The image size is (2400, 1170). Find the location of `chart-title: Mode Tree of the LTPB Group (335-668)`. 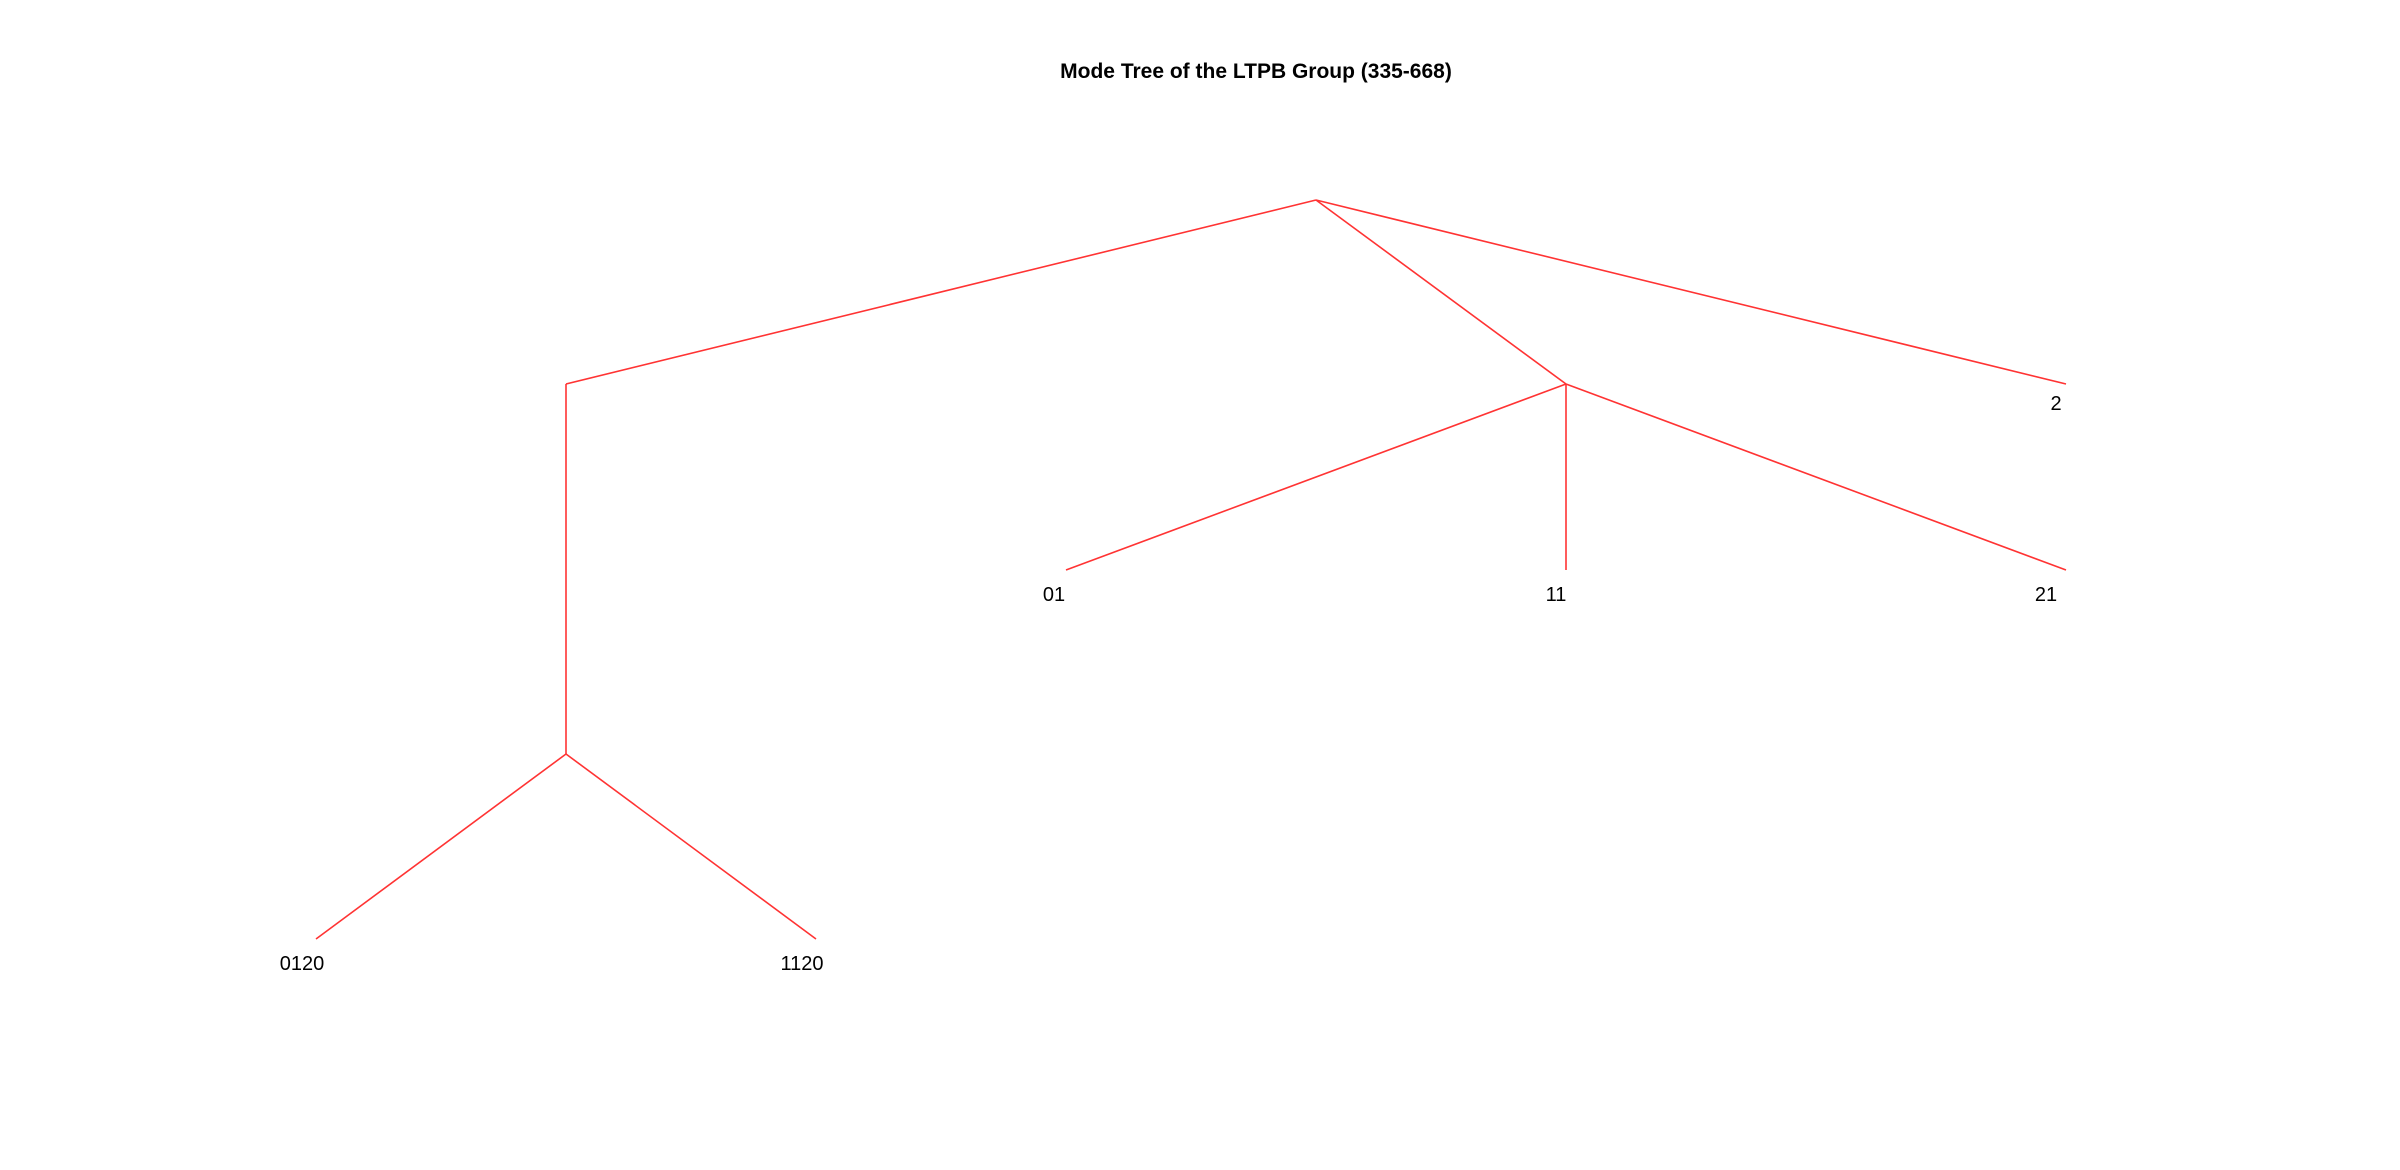

chart-title: Mode Tree of the LTPB Group (335-668) is located at coordinates (1256, 71).